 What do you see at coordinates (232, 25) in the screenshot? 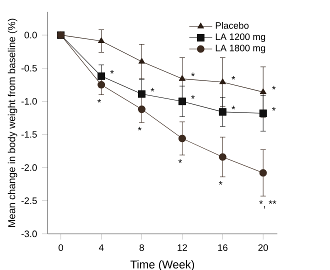
I see `legend-label: Placebo` at bounding box center [232, 25].